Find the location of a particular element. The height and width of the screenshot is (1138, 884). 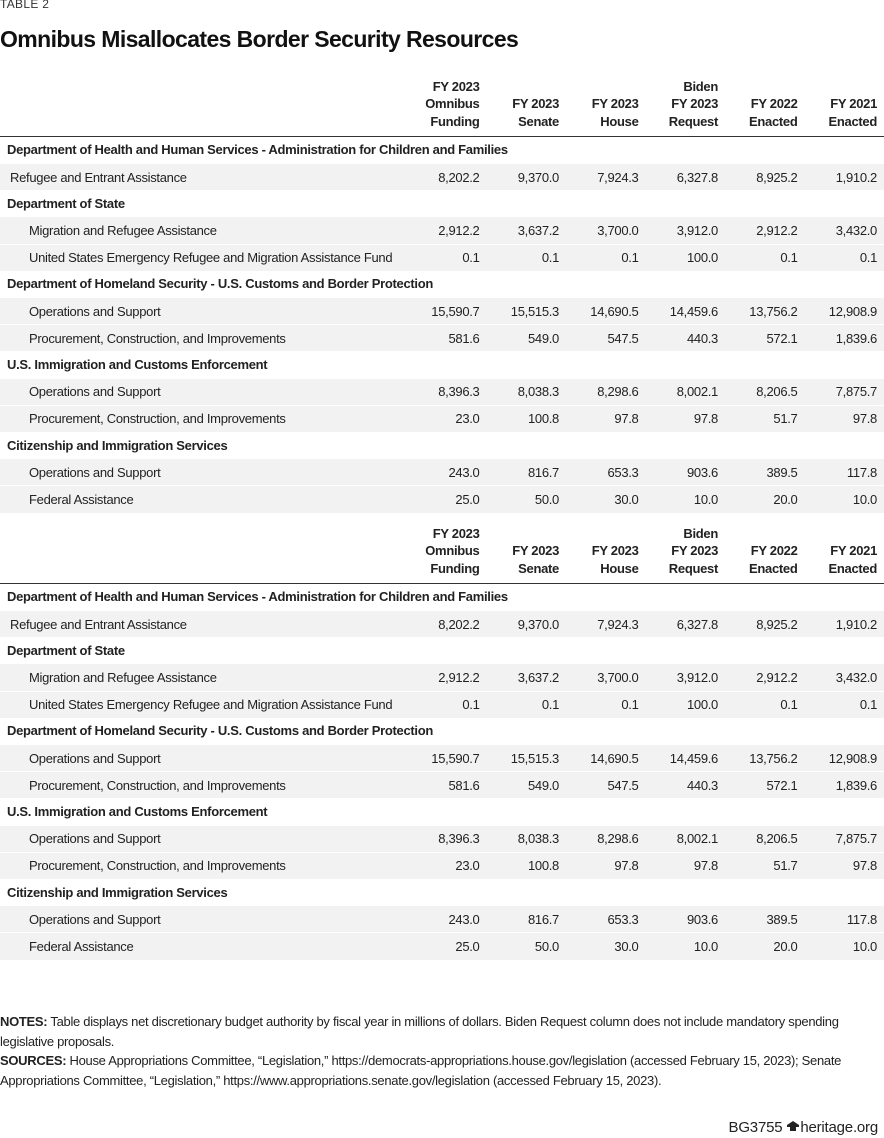

column-header-line: FY 2022 is located at coordinates (774, 551).